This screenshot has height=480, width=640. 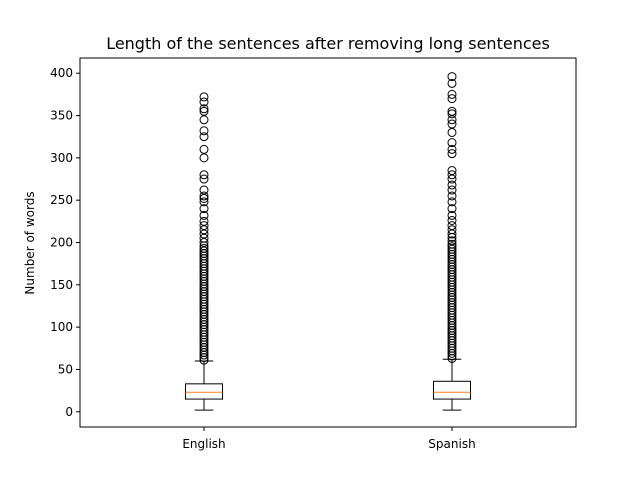 I want to click on y-tick-label: 250, so click(x=61, y=200).